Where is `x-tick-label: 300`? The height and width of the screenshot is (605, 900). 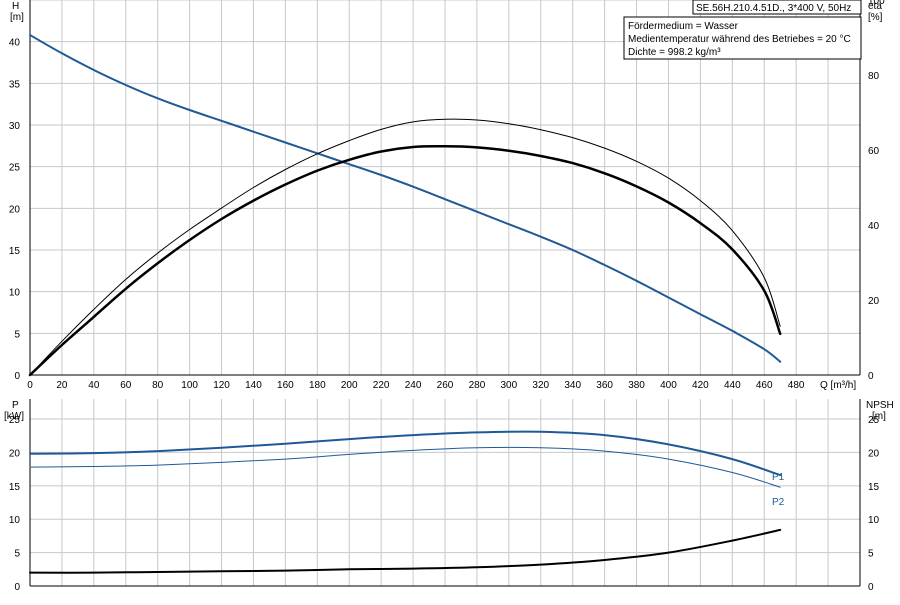 x-tick-label: 300 is located at coordinates (509, 385).